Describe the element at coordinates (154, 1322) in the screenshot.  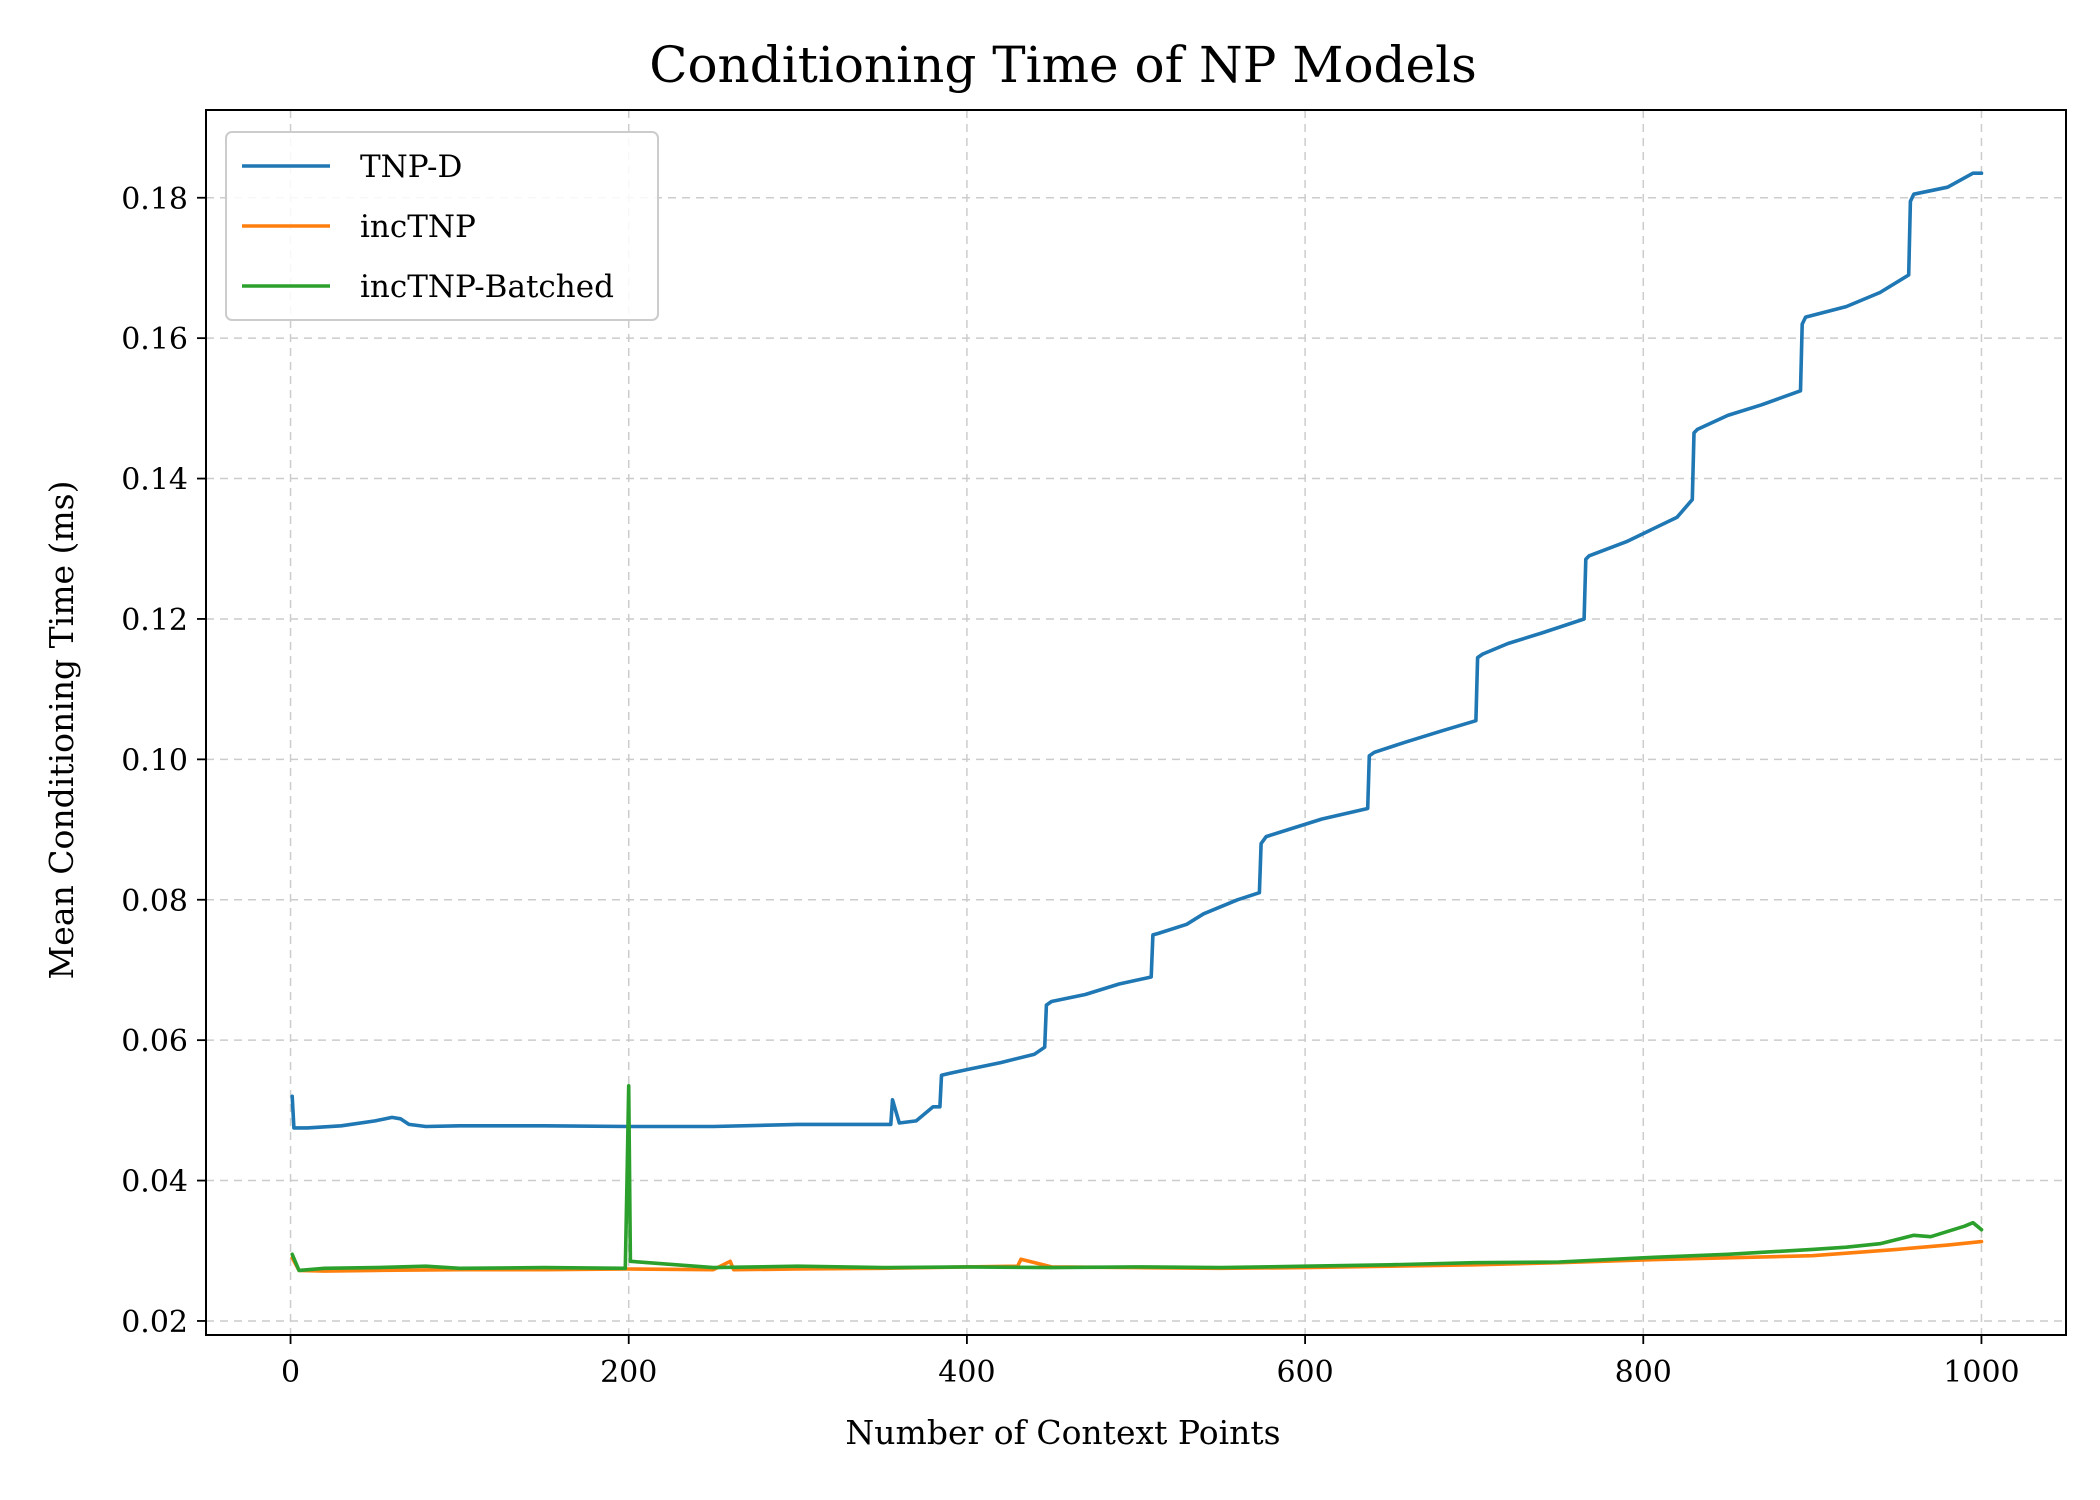
I see `y-tick-label: 0.02` at that location.